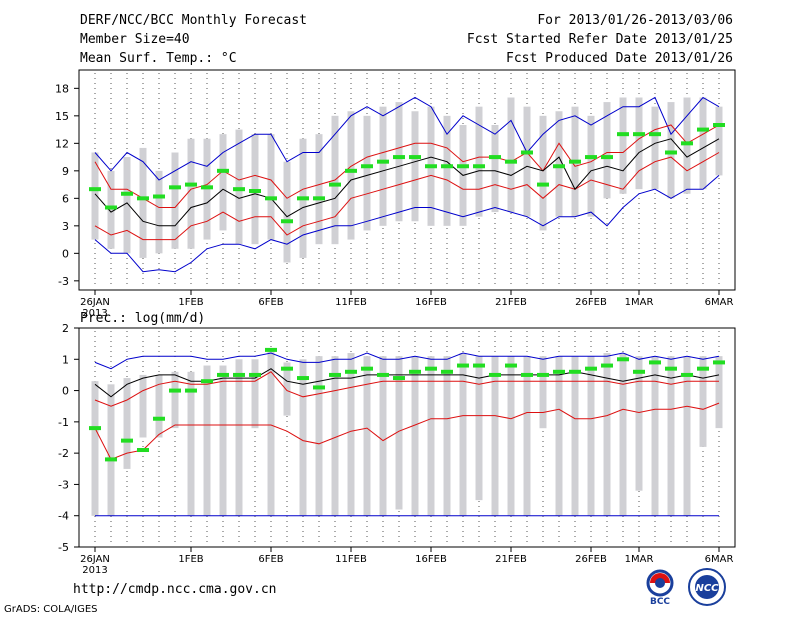  Describe the element at coordinates (511, 559) in the screenshot. I see `prec-xtick-label: 21FEB` at that location.